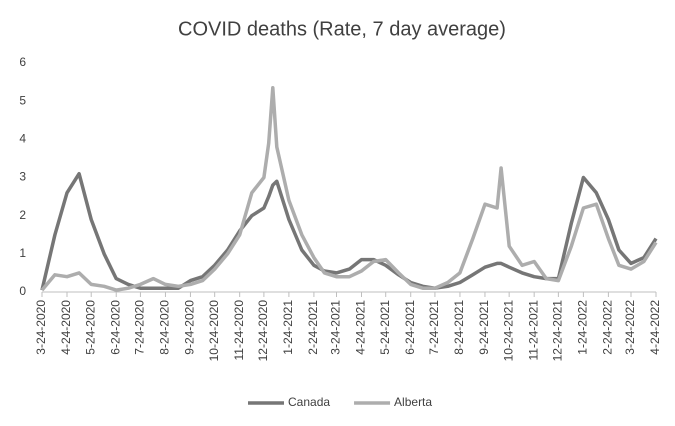 The height and width of the screenshot is (426, 675). What do you see at coordinates (484, 327) in the screenshot?
I see `x-tick-label: 9-24-2021` at bounding box center [484, 327].